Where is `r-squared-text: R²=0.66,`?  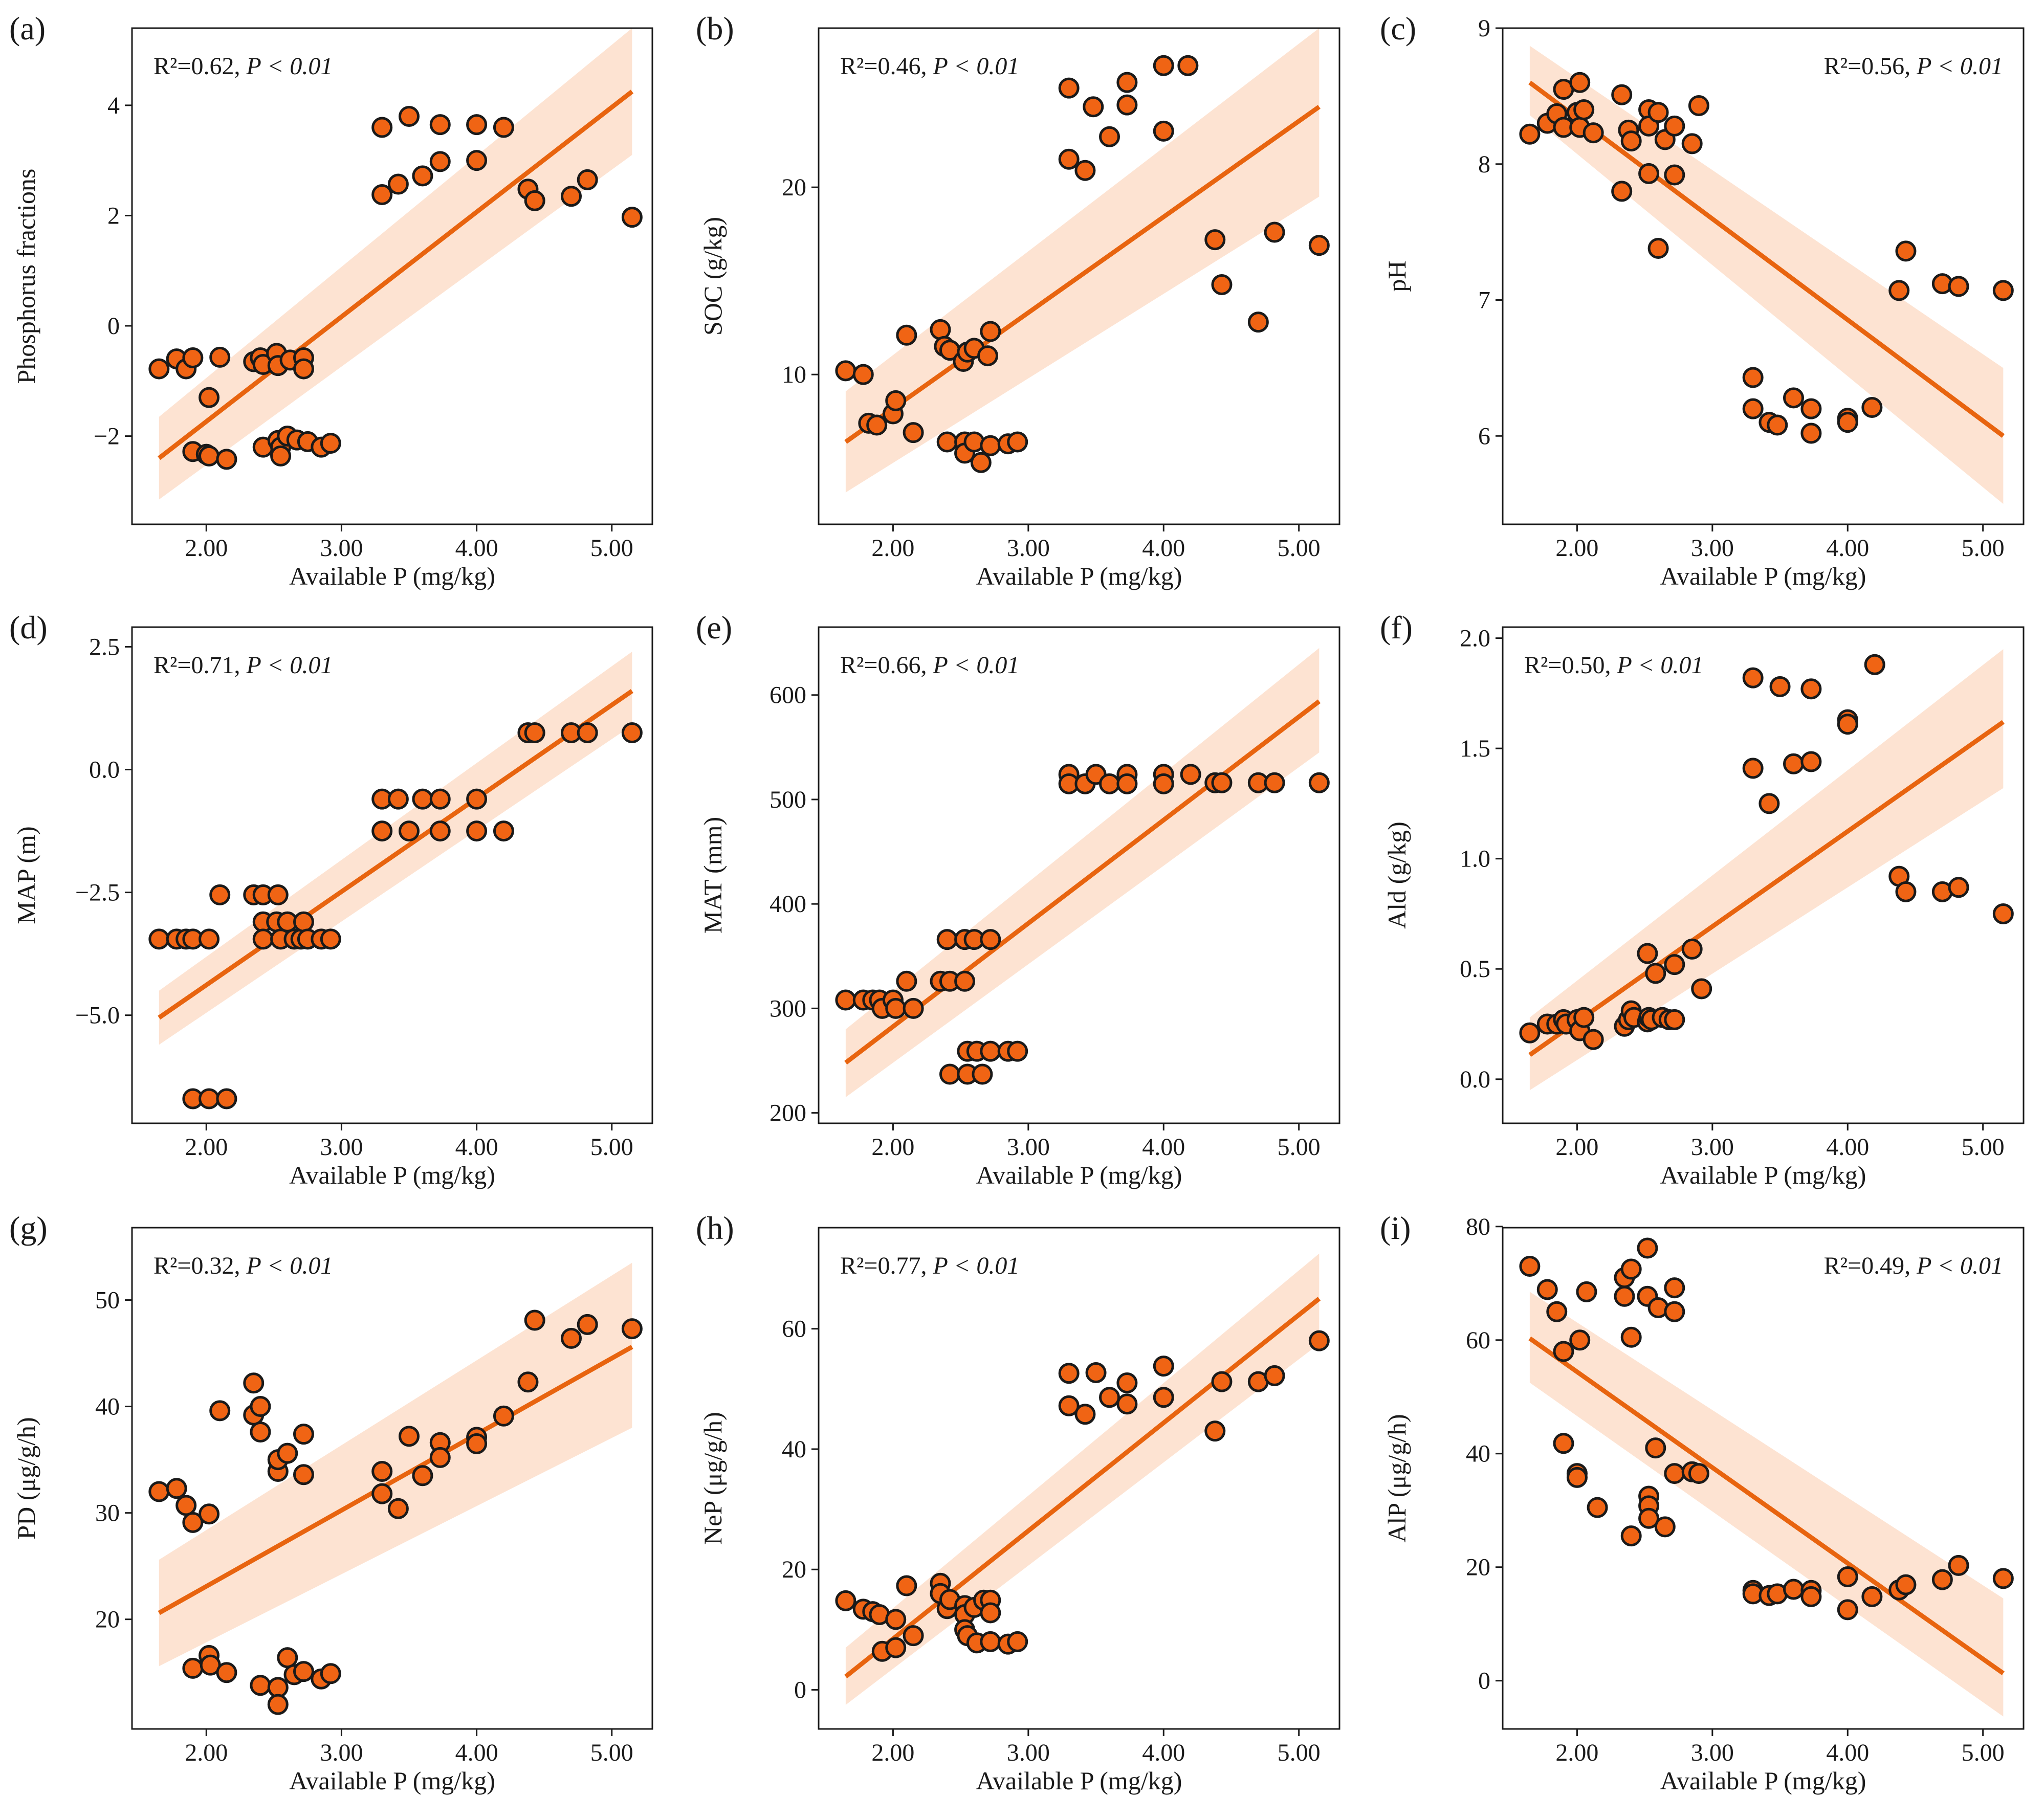
r-squared-text: R²=0.66, is located at coordinates (886, 665).